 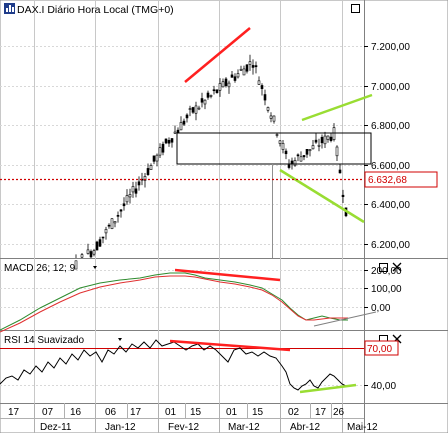 What do you see at coordinates (381, 308) in the screenshot?
I see `y-tick-label: 0,00` at bounding box center [381, 308].